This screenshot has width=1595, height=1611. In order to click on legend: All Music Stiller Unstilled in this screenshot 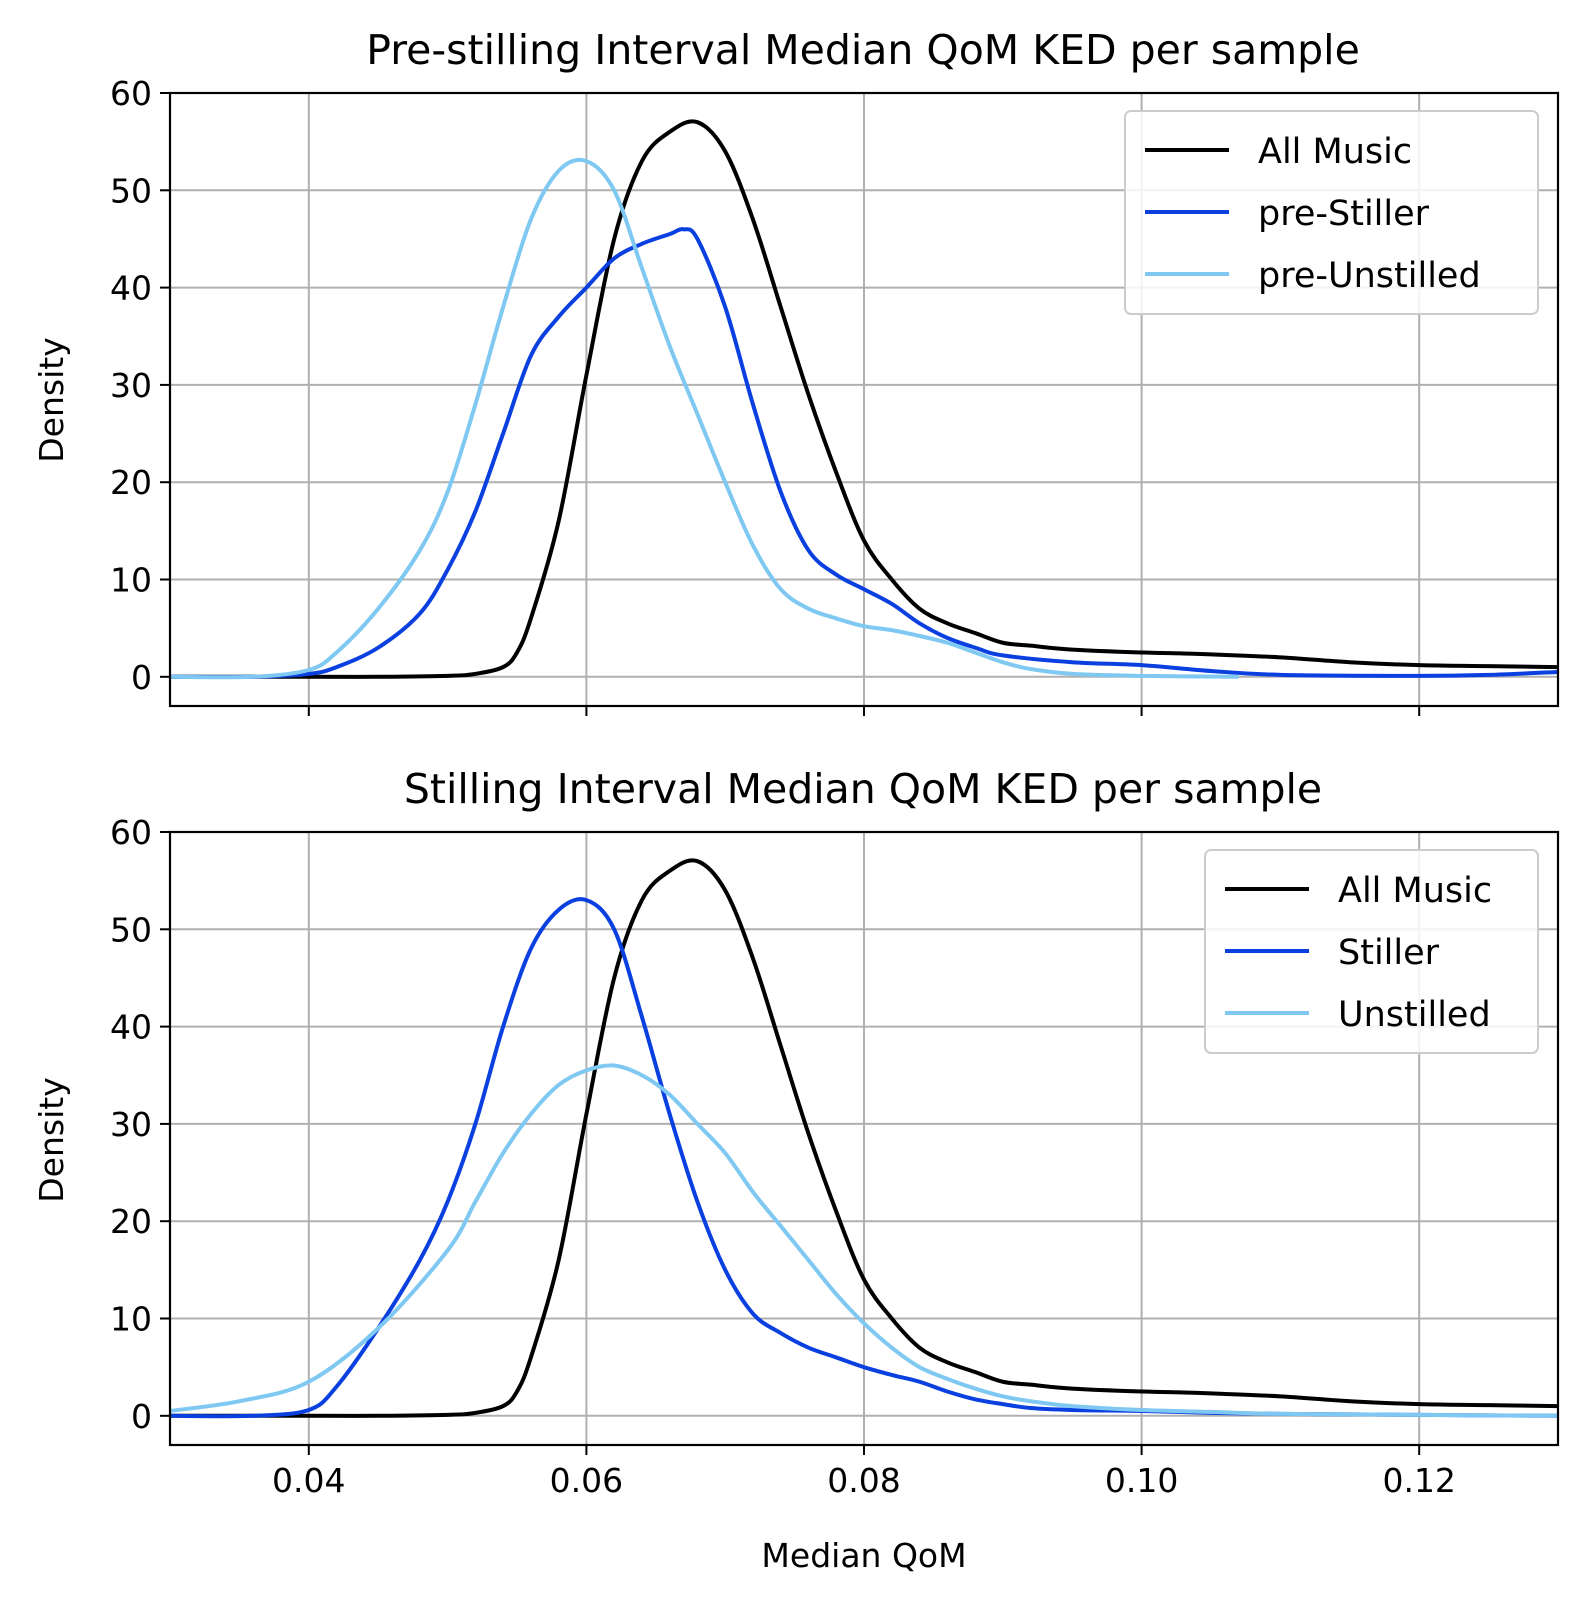, I will do `click(1371, 951)`.